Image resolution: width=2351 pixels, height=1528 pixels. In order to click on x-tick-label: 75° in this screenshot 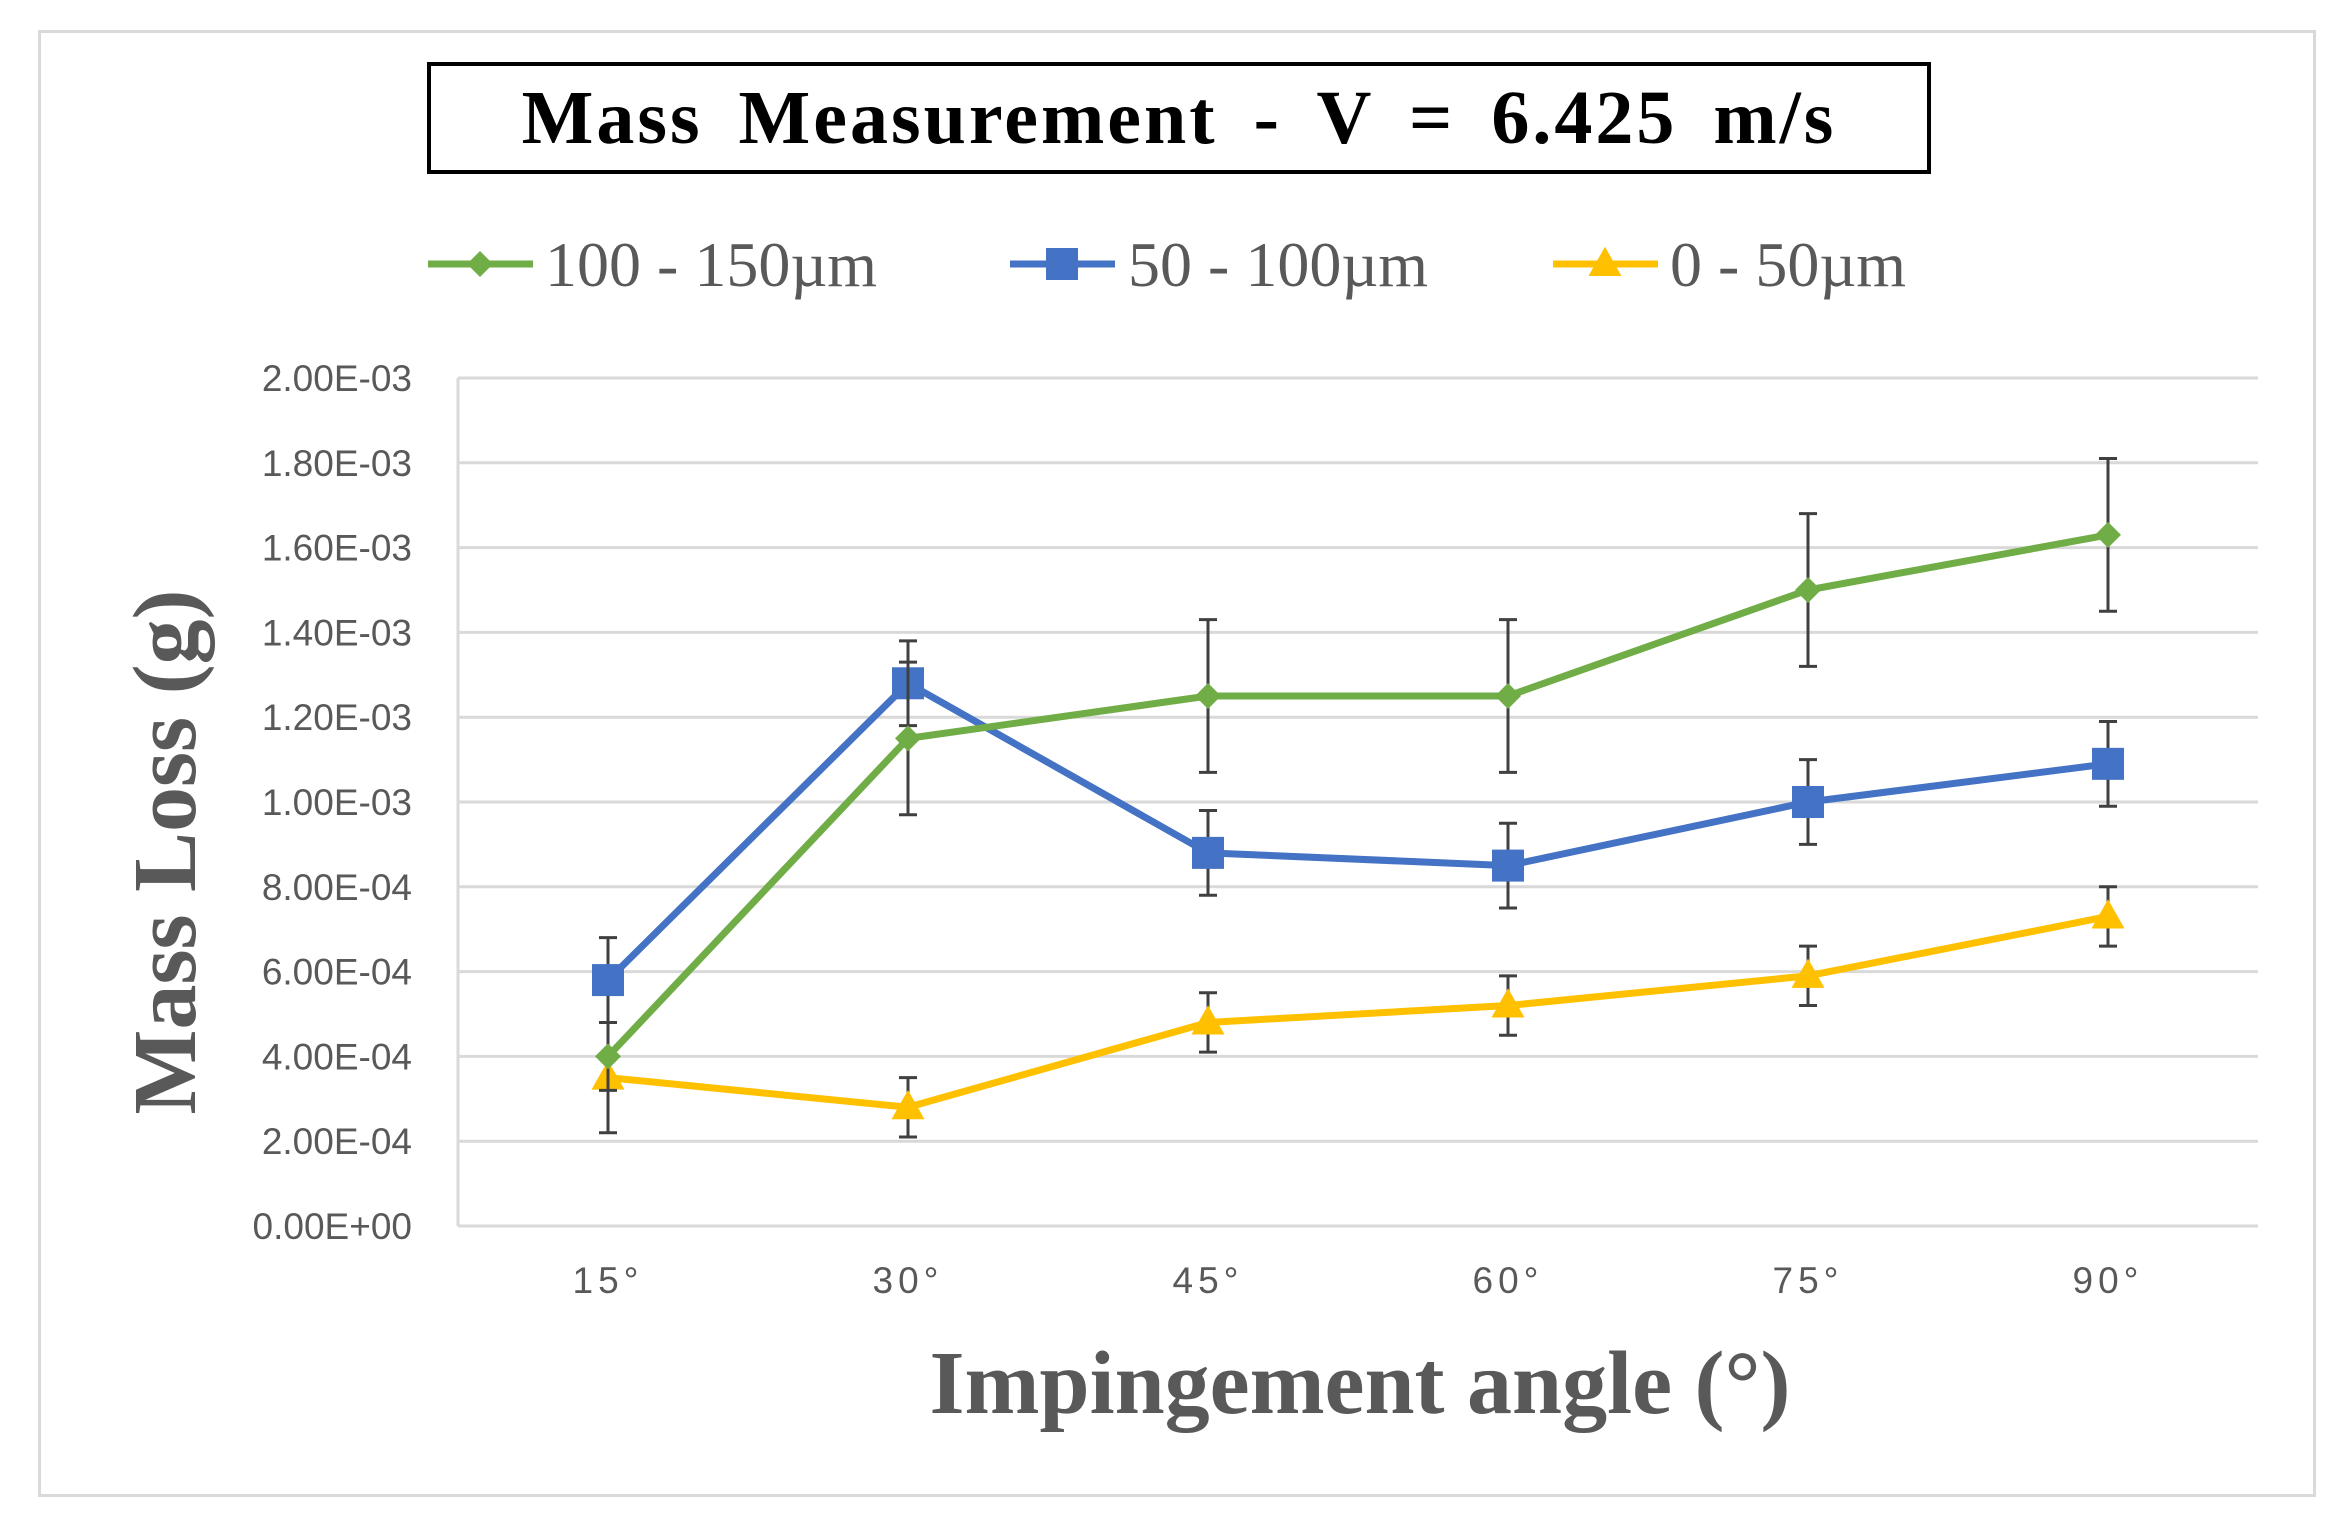, I will do `click(1808, 1280)`.